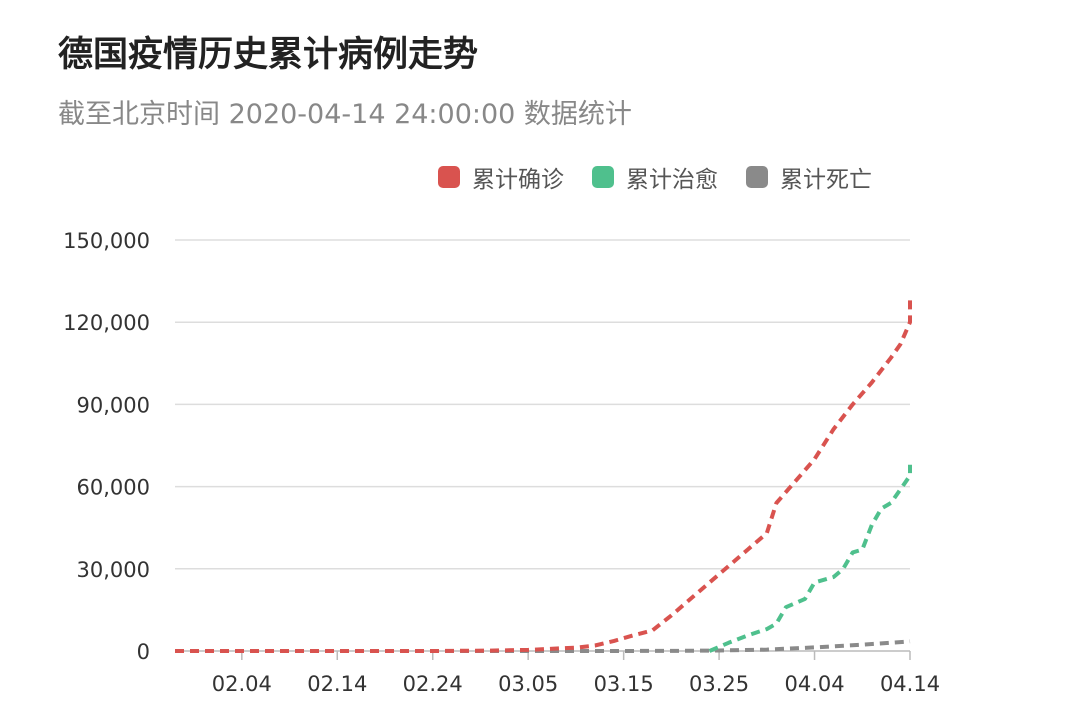 This screenshot has height=723, width=1080. Describe the element at coordinates (910, 684) in the screenshot. I see `x-tick-label: 04.14` at that location.